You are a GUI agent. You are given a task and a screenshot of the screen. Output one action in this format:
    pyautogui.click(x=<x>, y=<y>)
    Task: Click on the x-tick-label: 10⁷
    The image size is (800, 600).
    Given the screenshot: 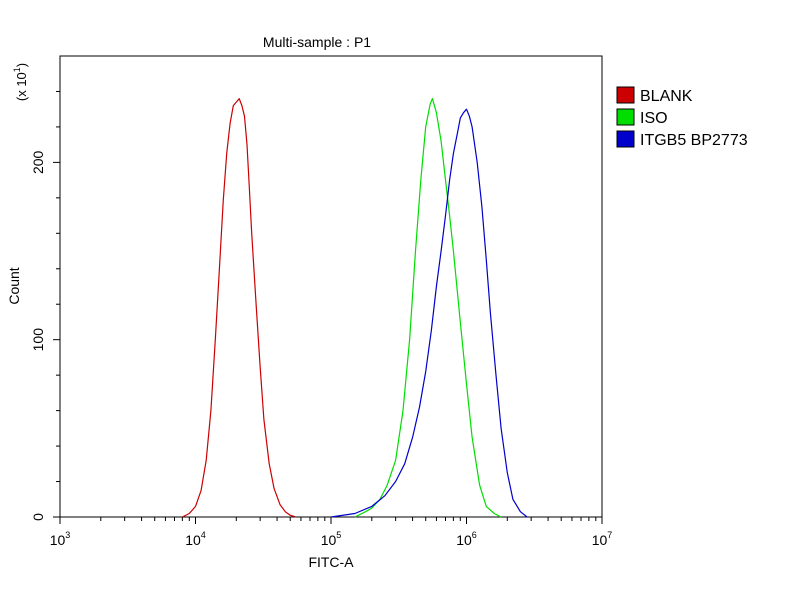 What is the action you would take?
    pyautogui.click(x=602, y=539)
    